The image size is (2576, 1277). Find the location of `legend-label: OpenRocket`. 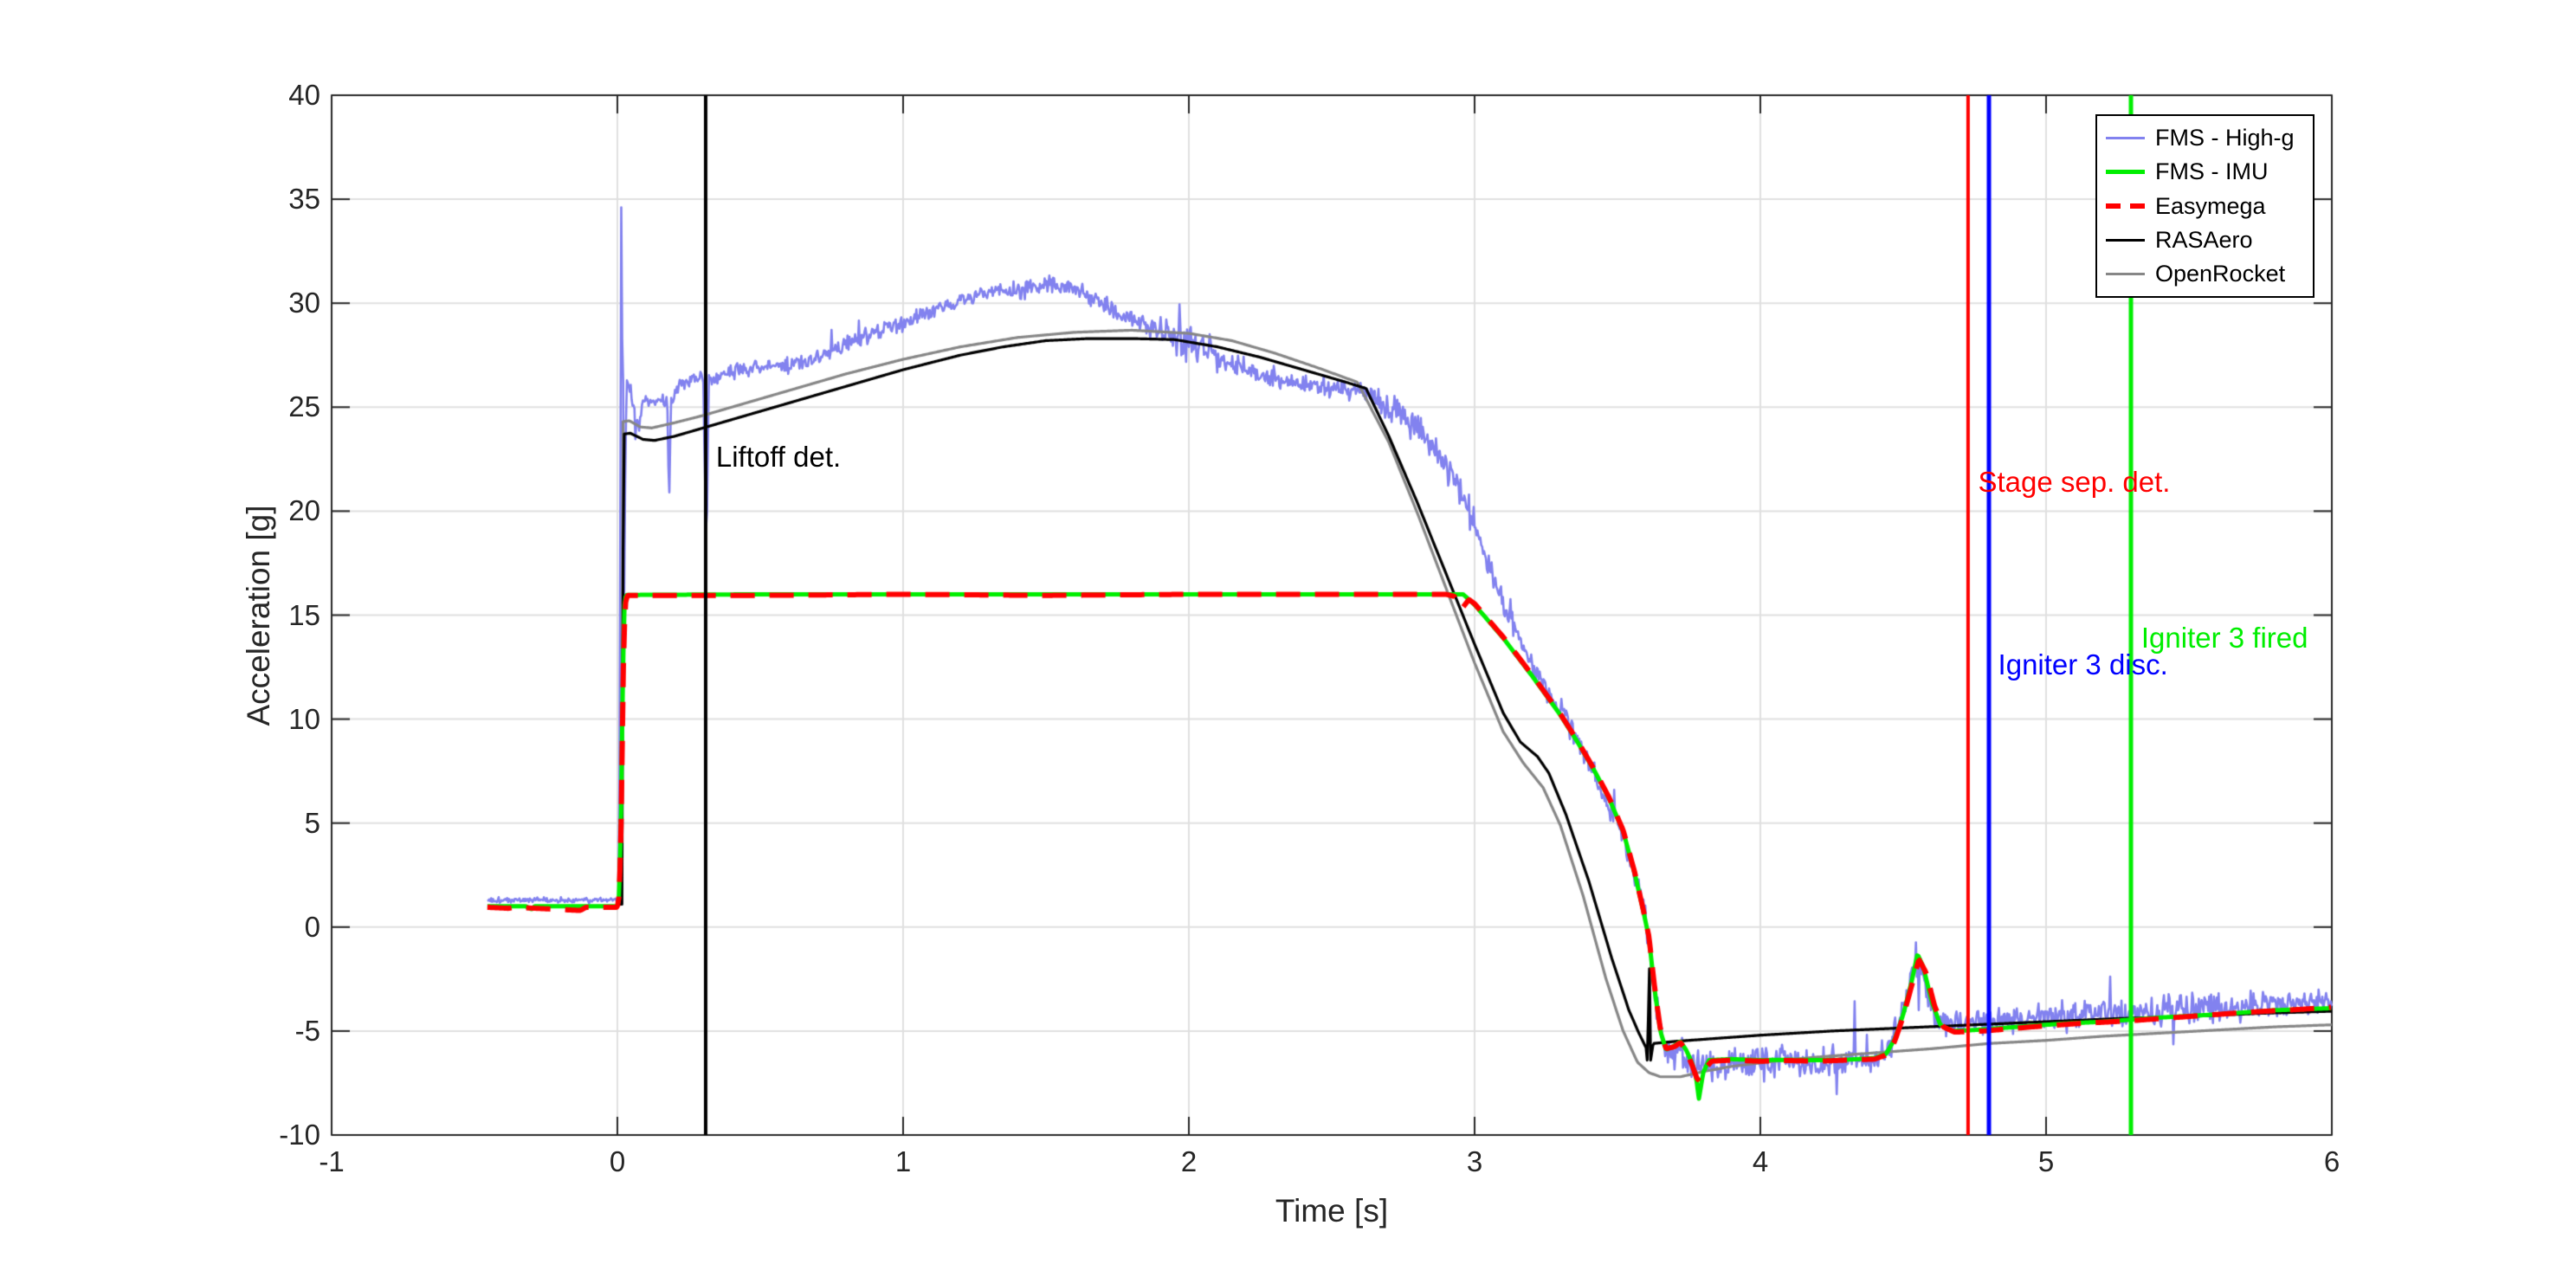

legend-label: OpenRocket is located at coordinates (2220, 273).